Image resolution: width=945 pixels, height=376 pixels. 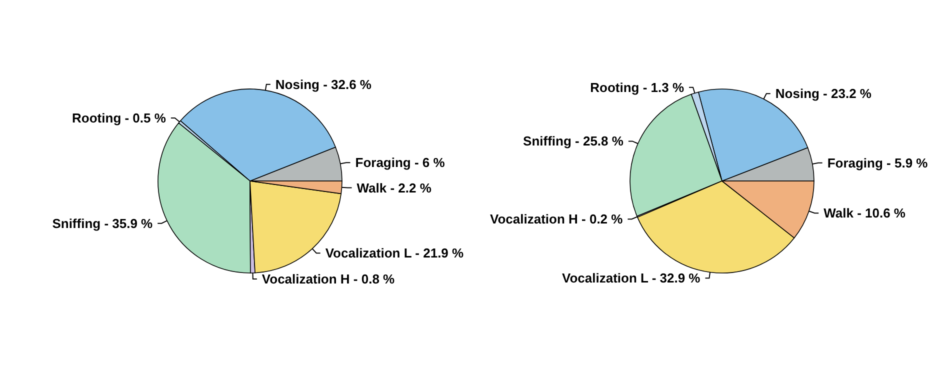 I want to click on slice-label: Foraging - 5.9 %, so click(x=877, y=162).